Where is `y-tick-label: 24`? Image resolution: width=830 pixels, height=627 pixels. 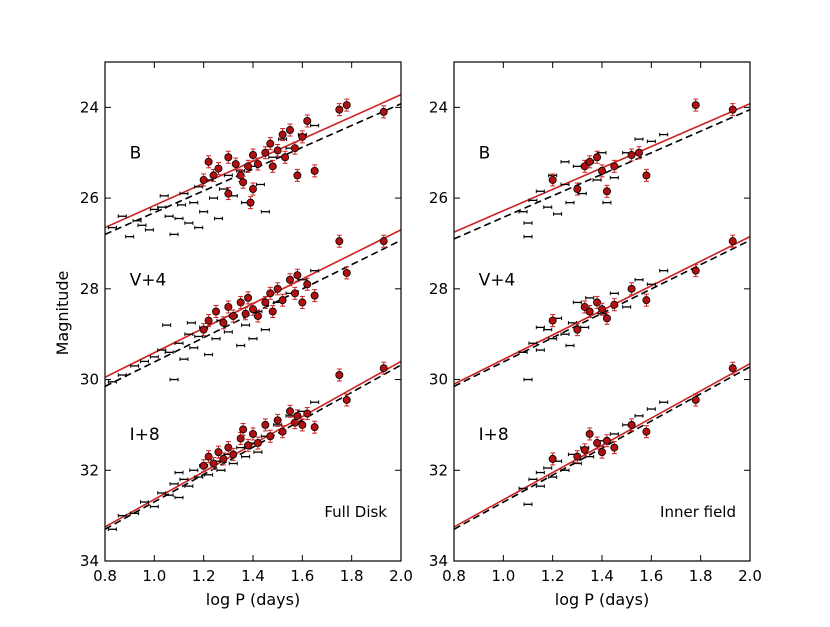 y-tick-label: 24 is located at coordinates (438, 107).